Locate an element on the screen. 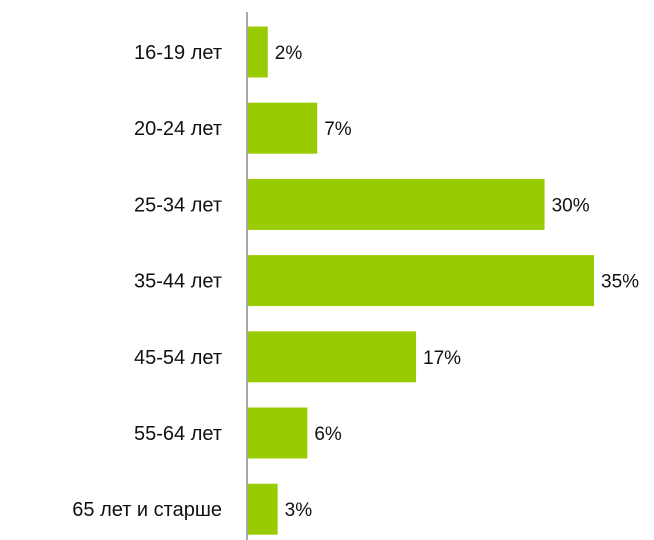 The image size is (654, 540). category-label: 25-34 лет is located at coordinates (178, 205).